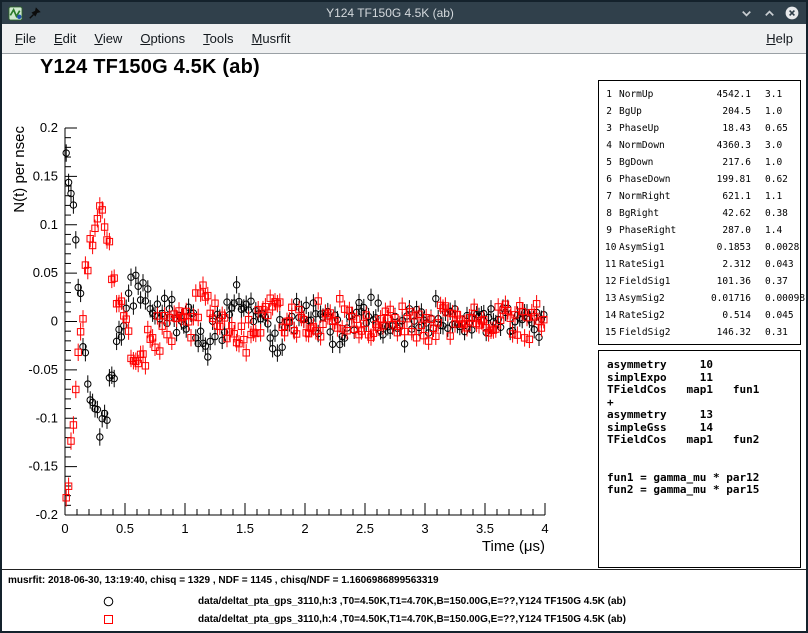 The height and width of the screenshot is (633, 808). I want to click on menubar: File Edit View Options Tools Musrfit Help, so click(404, 39).